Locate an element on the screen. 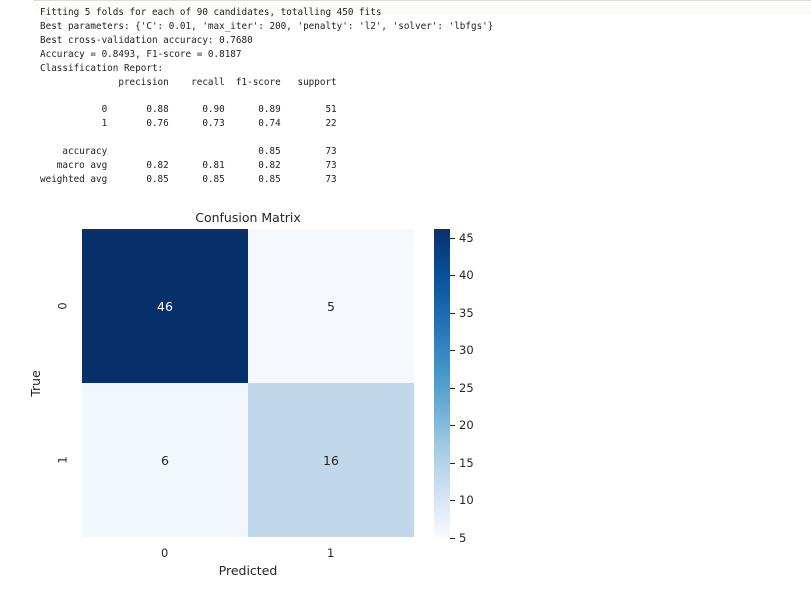  y-tick-label: 0 is located at coordinates (62, 306).